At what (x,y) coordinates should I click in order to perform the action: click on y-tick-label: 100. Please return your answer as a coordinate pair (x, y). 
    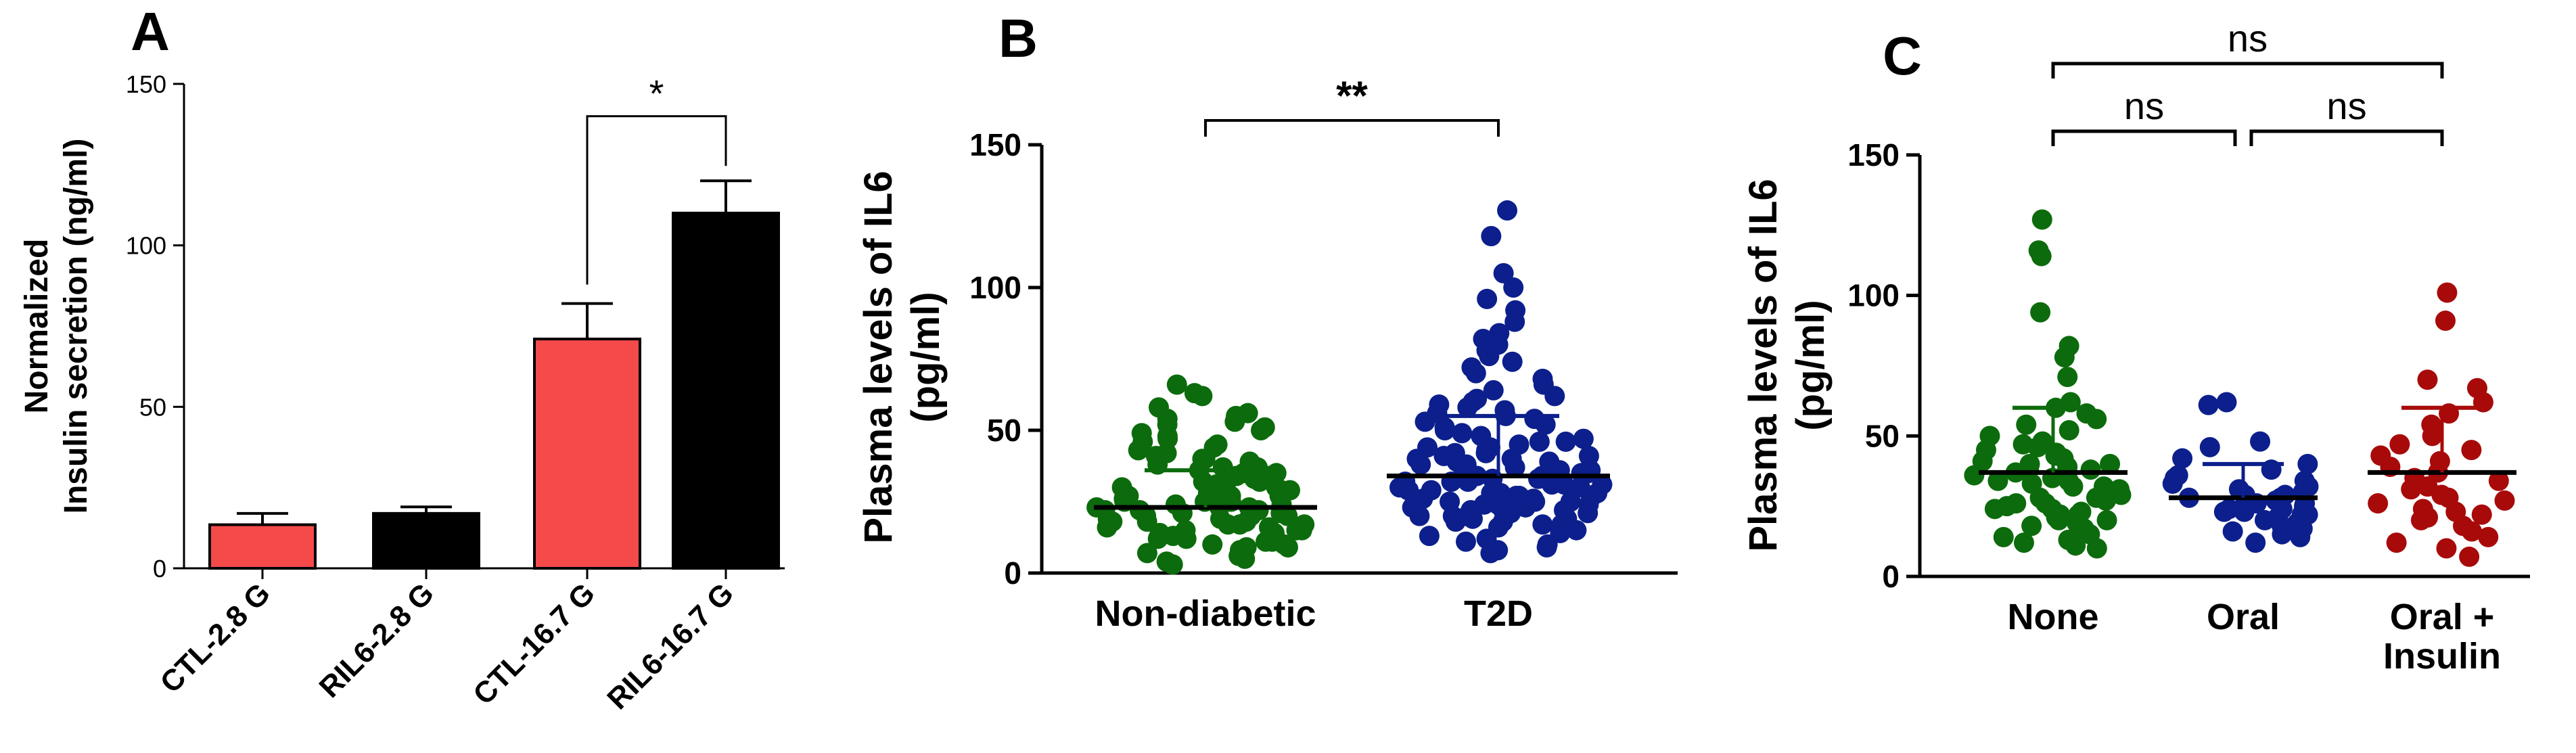
    Looking at the image, I should click on (995, 287).